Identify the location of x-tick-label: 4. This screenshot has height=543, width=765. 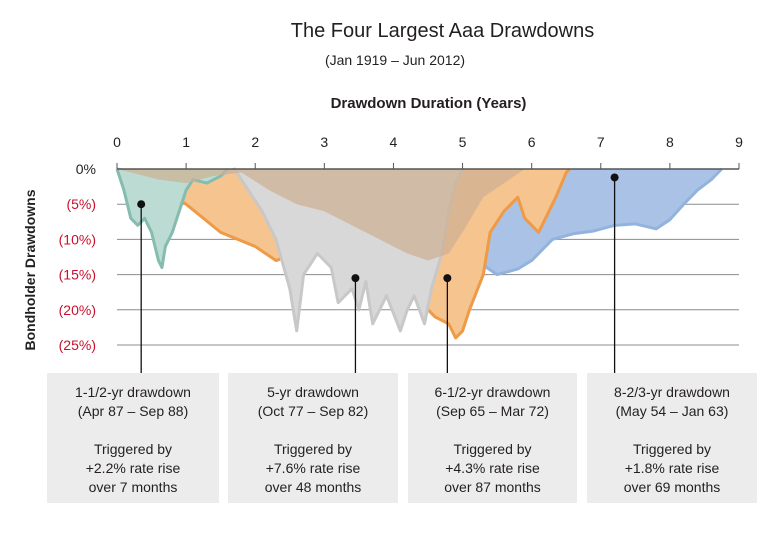
(394, 142).